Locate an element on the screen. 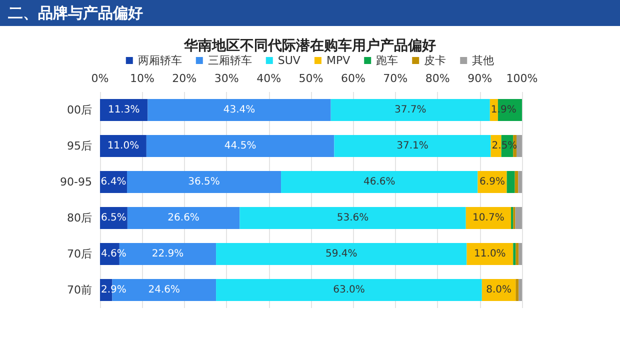  data-label: 43.4% is located at coordinates (239, 110).